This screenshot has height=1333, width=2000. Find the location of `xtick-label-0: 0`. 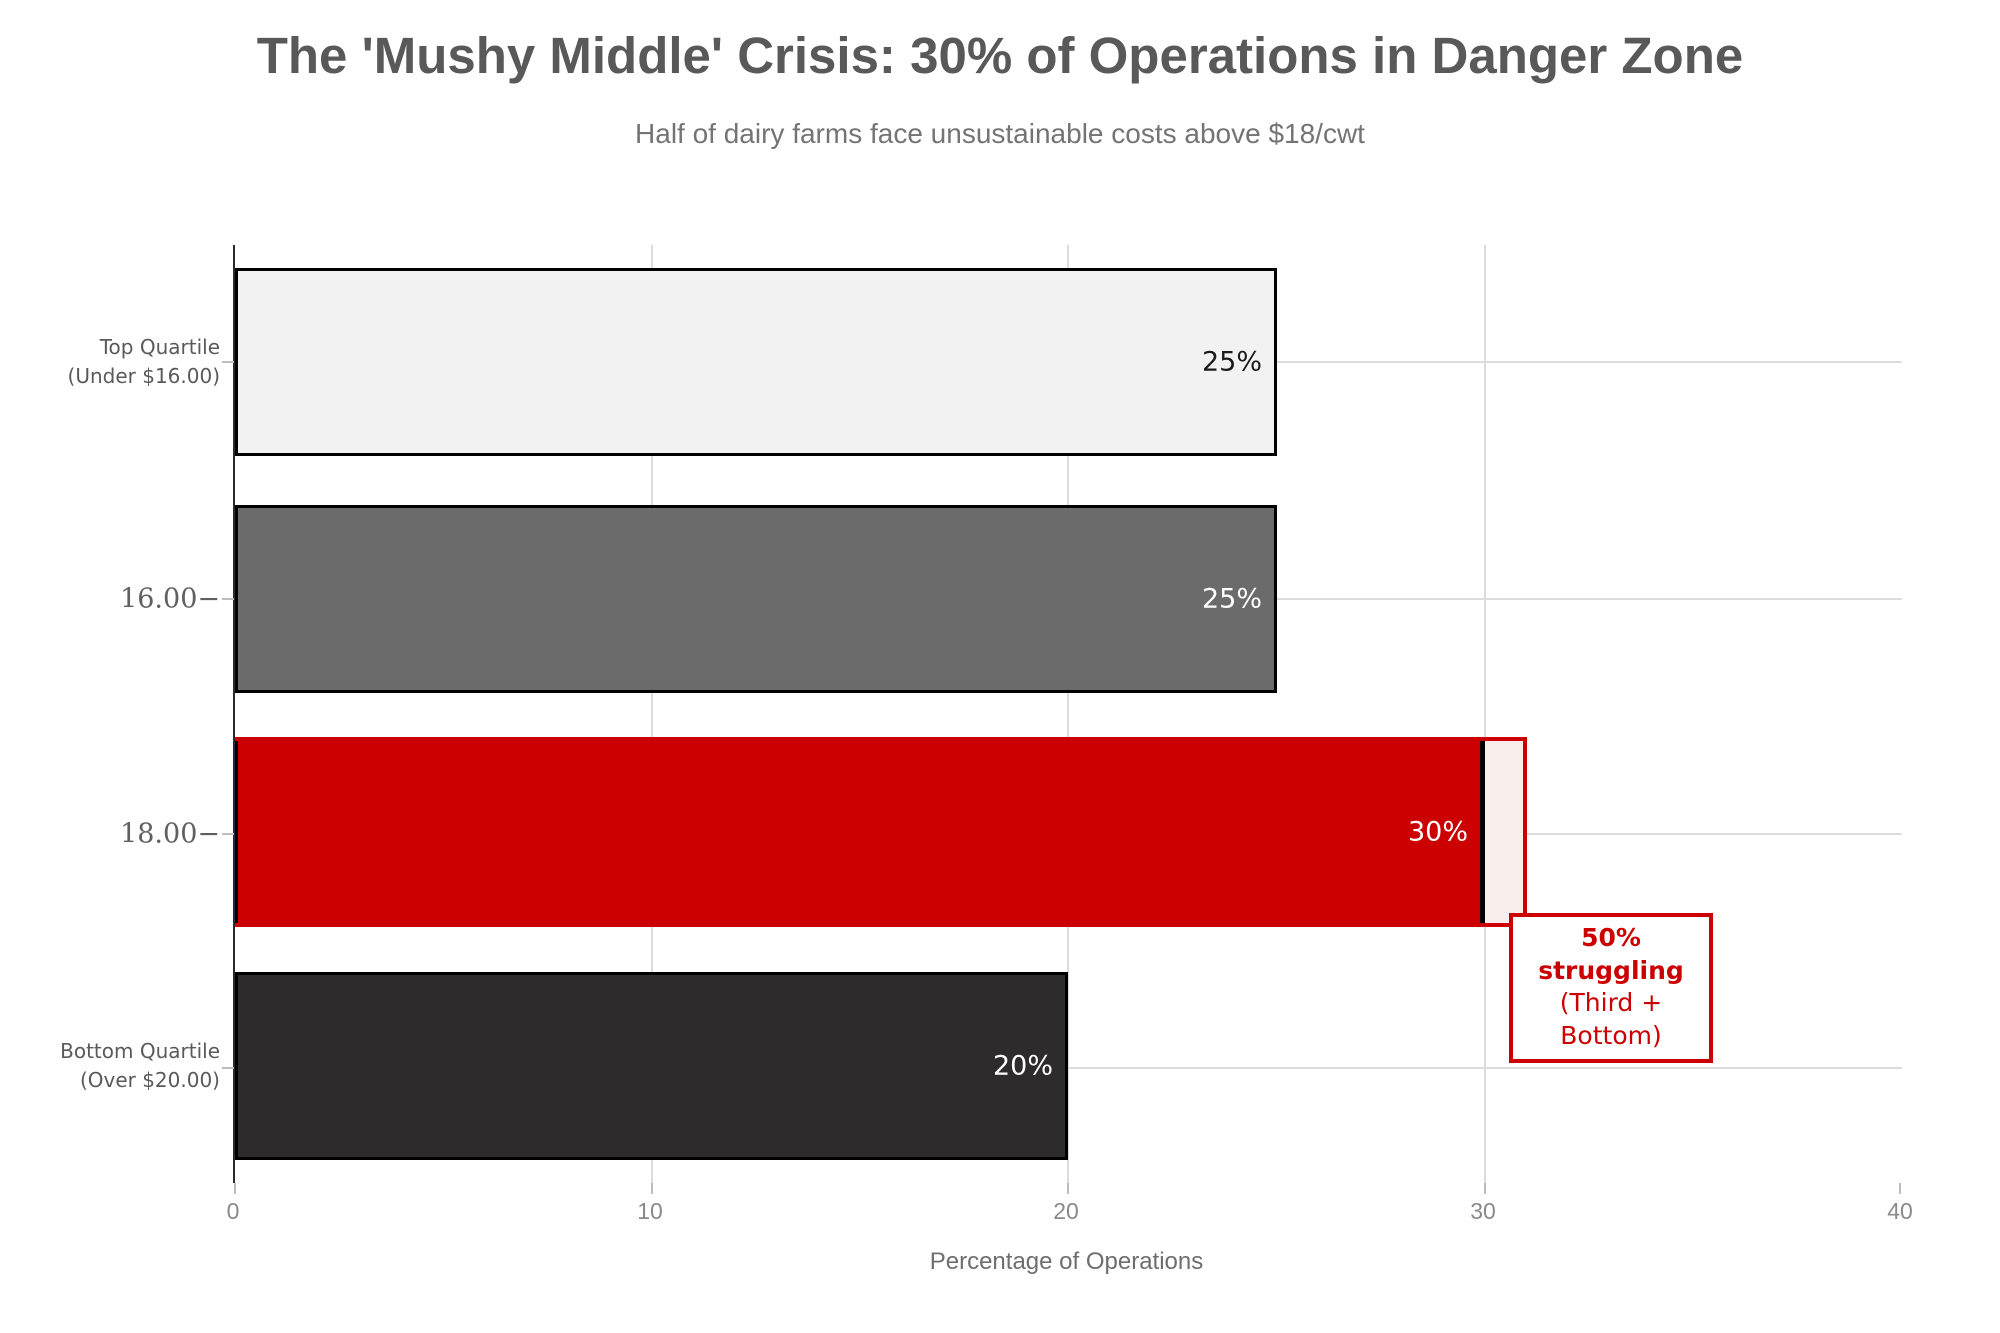

xtick-label-0: 0 is located at coordinates (233, 1211).